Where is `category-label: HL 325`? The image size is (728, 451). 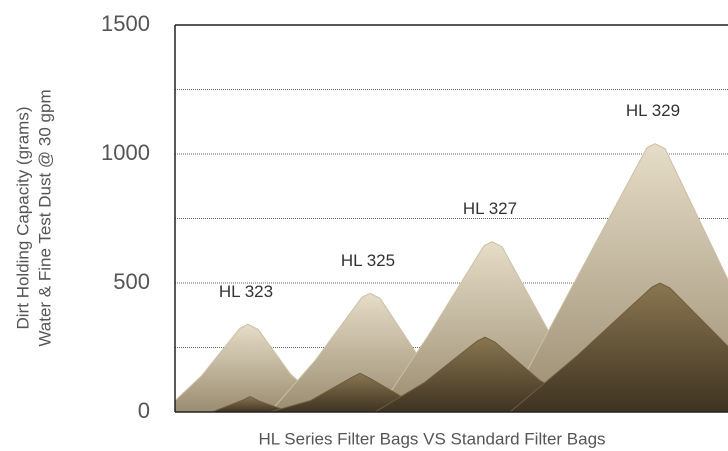
category-label: HL 325 is located at coordinates (368, 260).